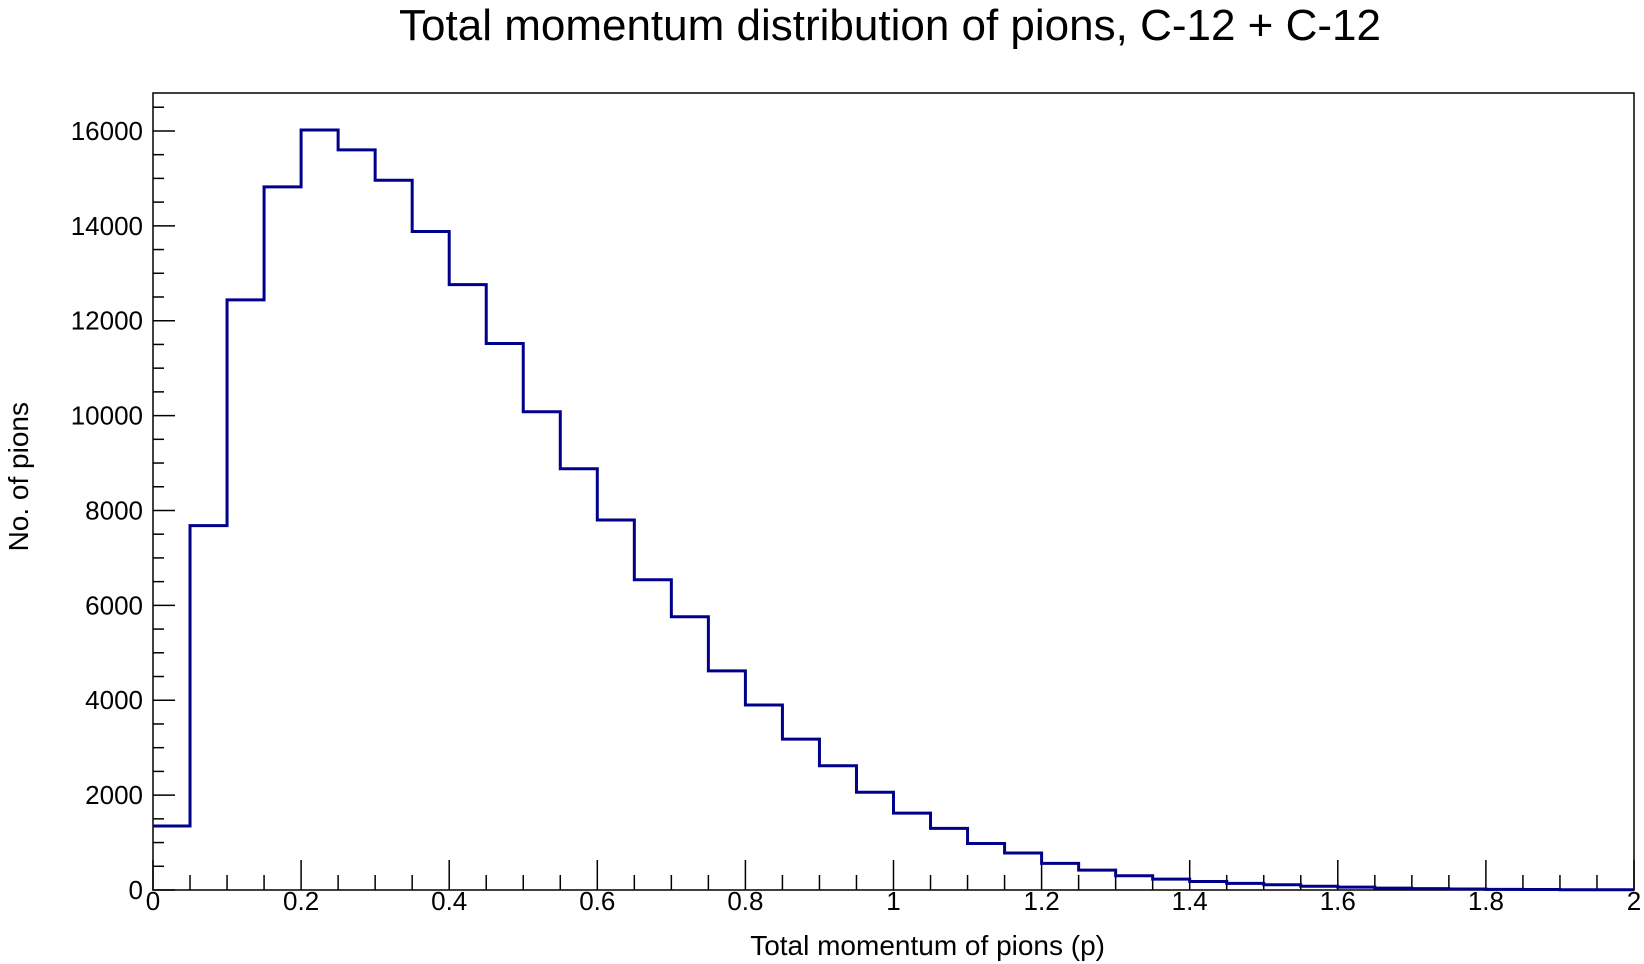  I want to click on x-tick-label: 1.8, so click(1486, 901).